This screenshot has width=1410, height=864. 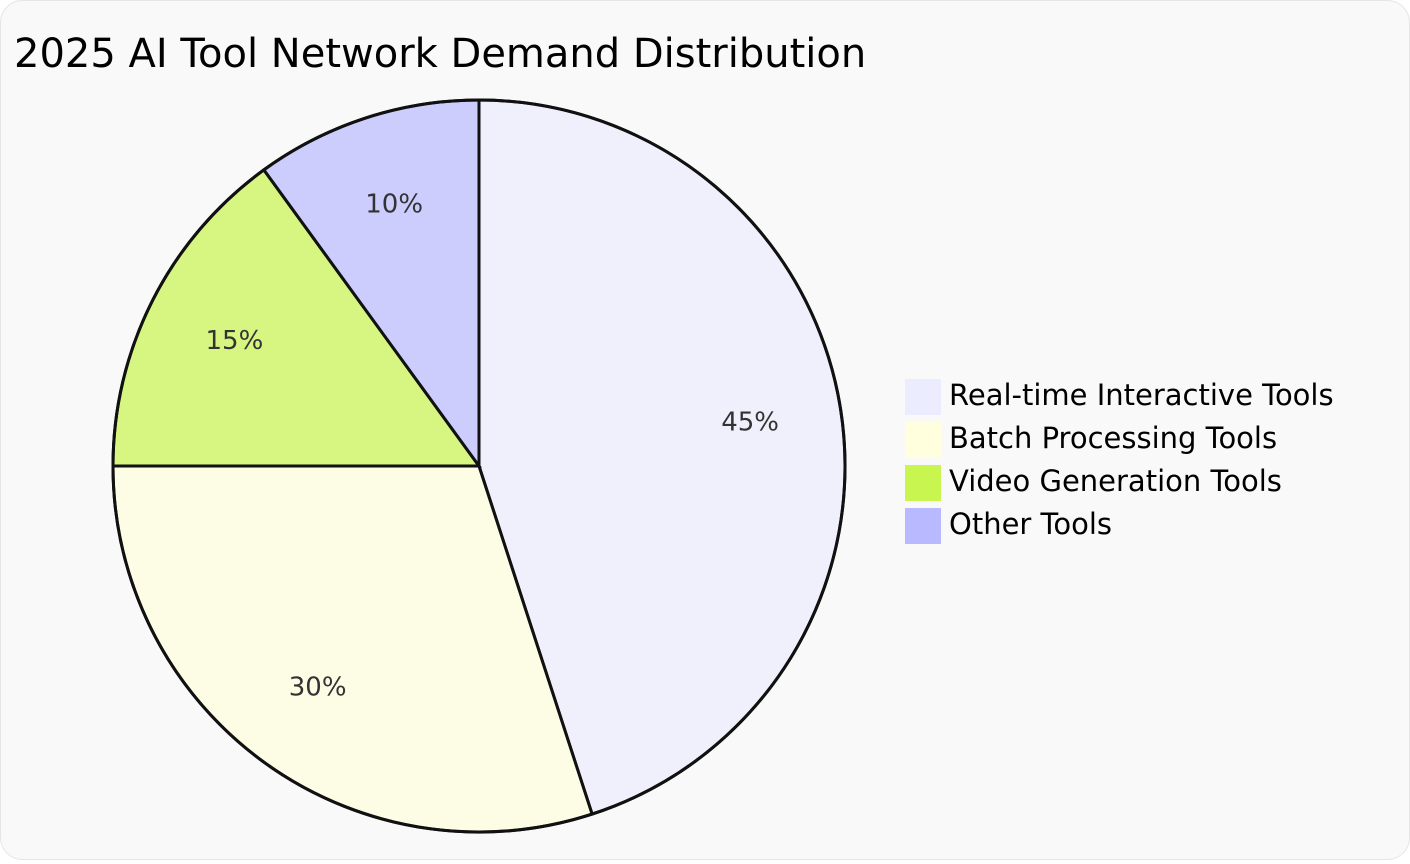 I want to click on legend-label: Other Tools, so click(x=1030, y=524).